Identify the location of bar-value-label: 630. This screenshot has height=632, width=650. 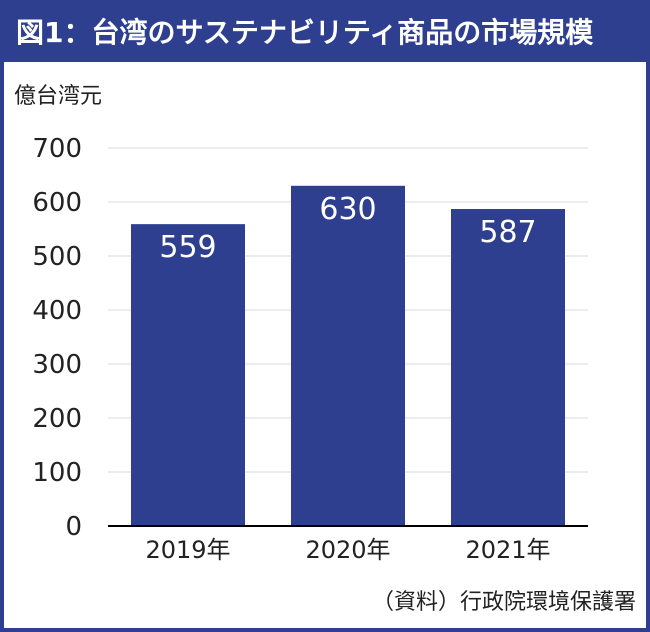
(347, 209).